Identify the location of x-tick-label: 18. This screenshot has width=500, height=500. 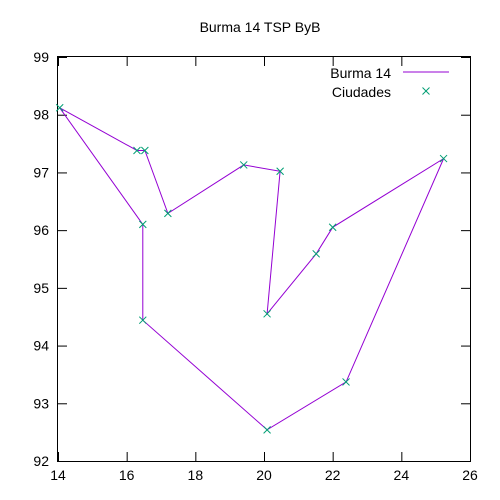
(196, 475).